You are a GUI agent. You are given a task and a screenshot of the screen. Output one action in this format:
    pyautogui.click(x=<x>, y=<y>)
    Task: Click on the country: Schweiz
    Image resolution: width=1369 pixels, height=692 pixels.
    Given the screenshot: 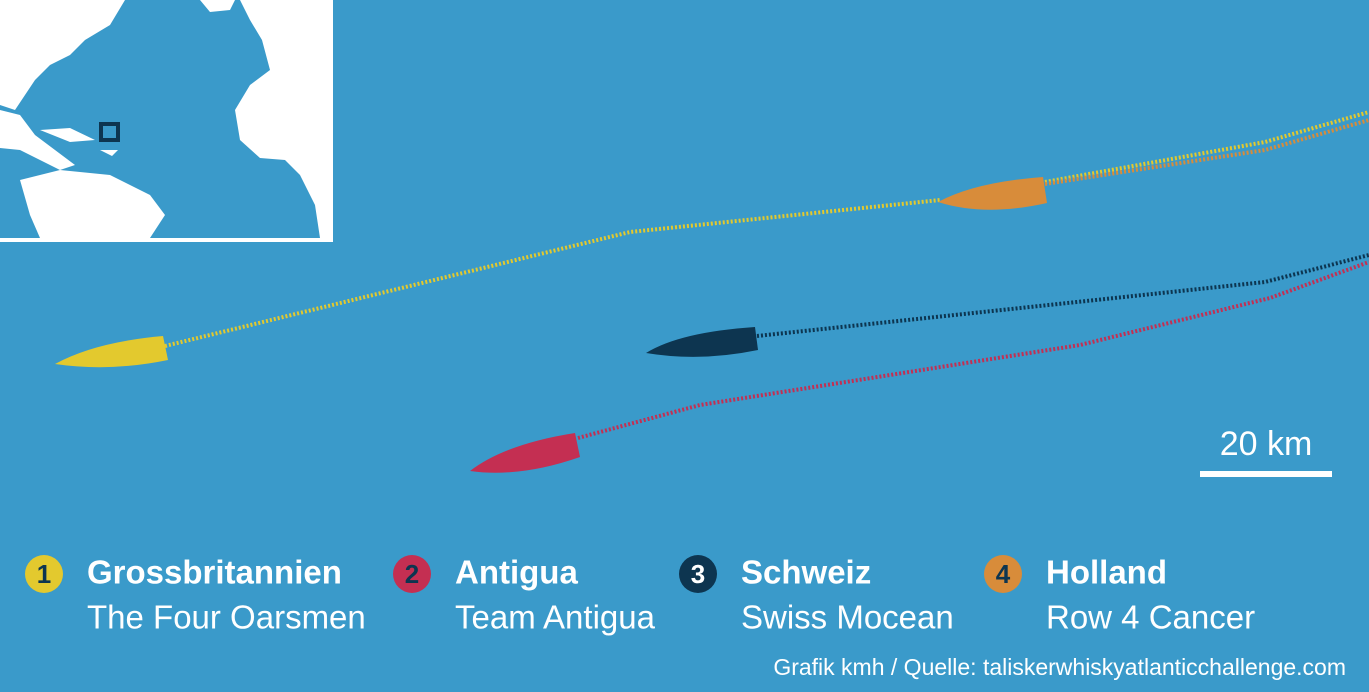 What is the action you would take?
    pyautogui.click(x=806, y=572)
    